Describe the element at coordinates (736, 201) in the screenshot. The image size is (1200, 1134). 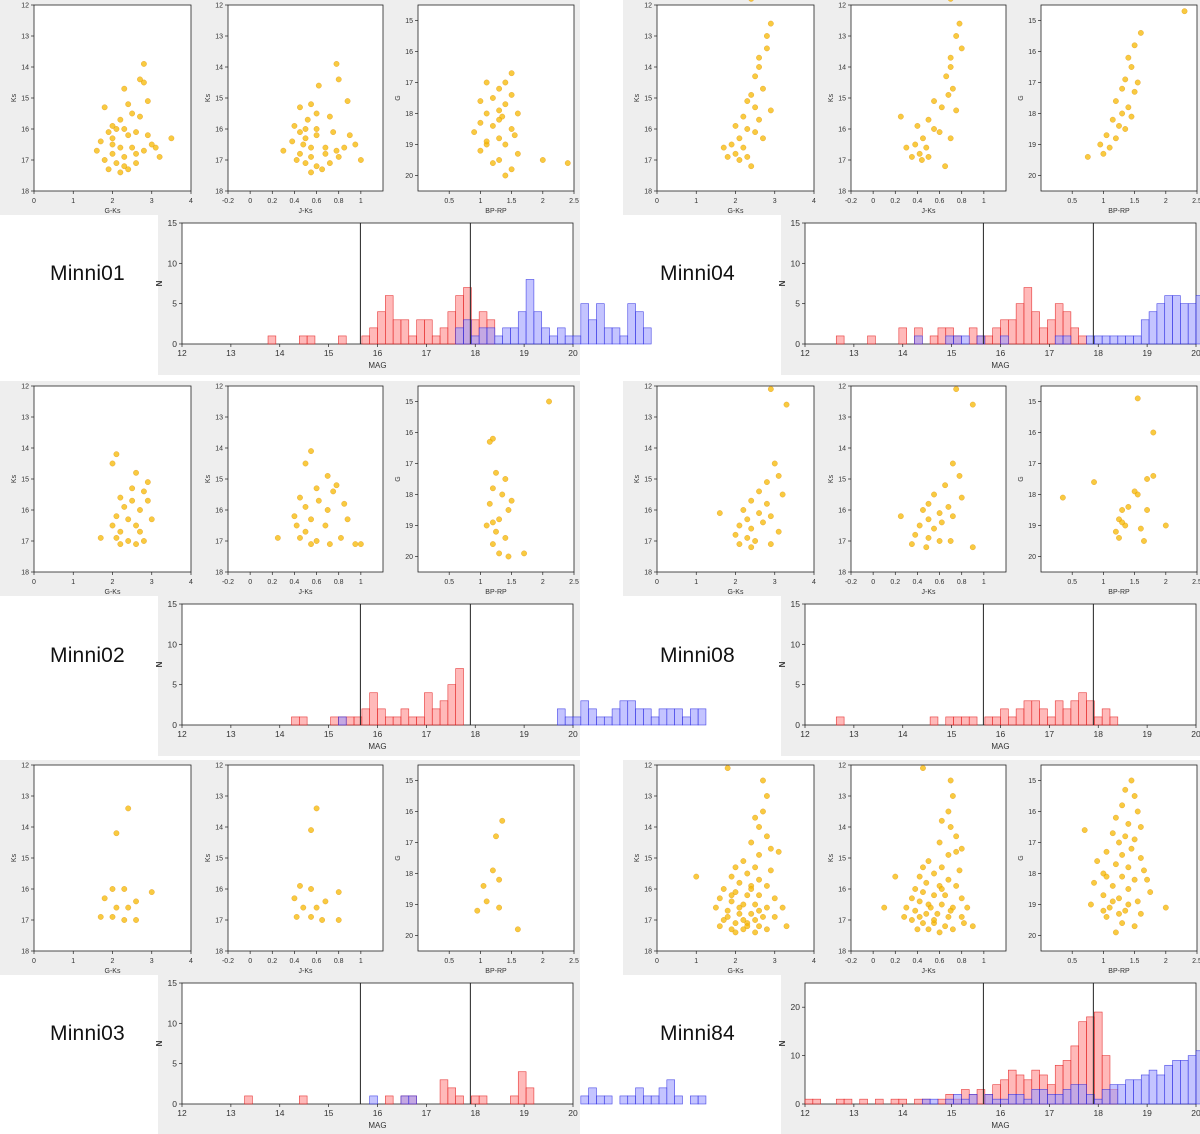
I see `x-tick-label: 2` at that location.